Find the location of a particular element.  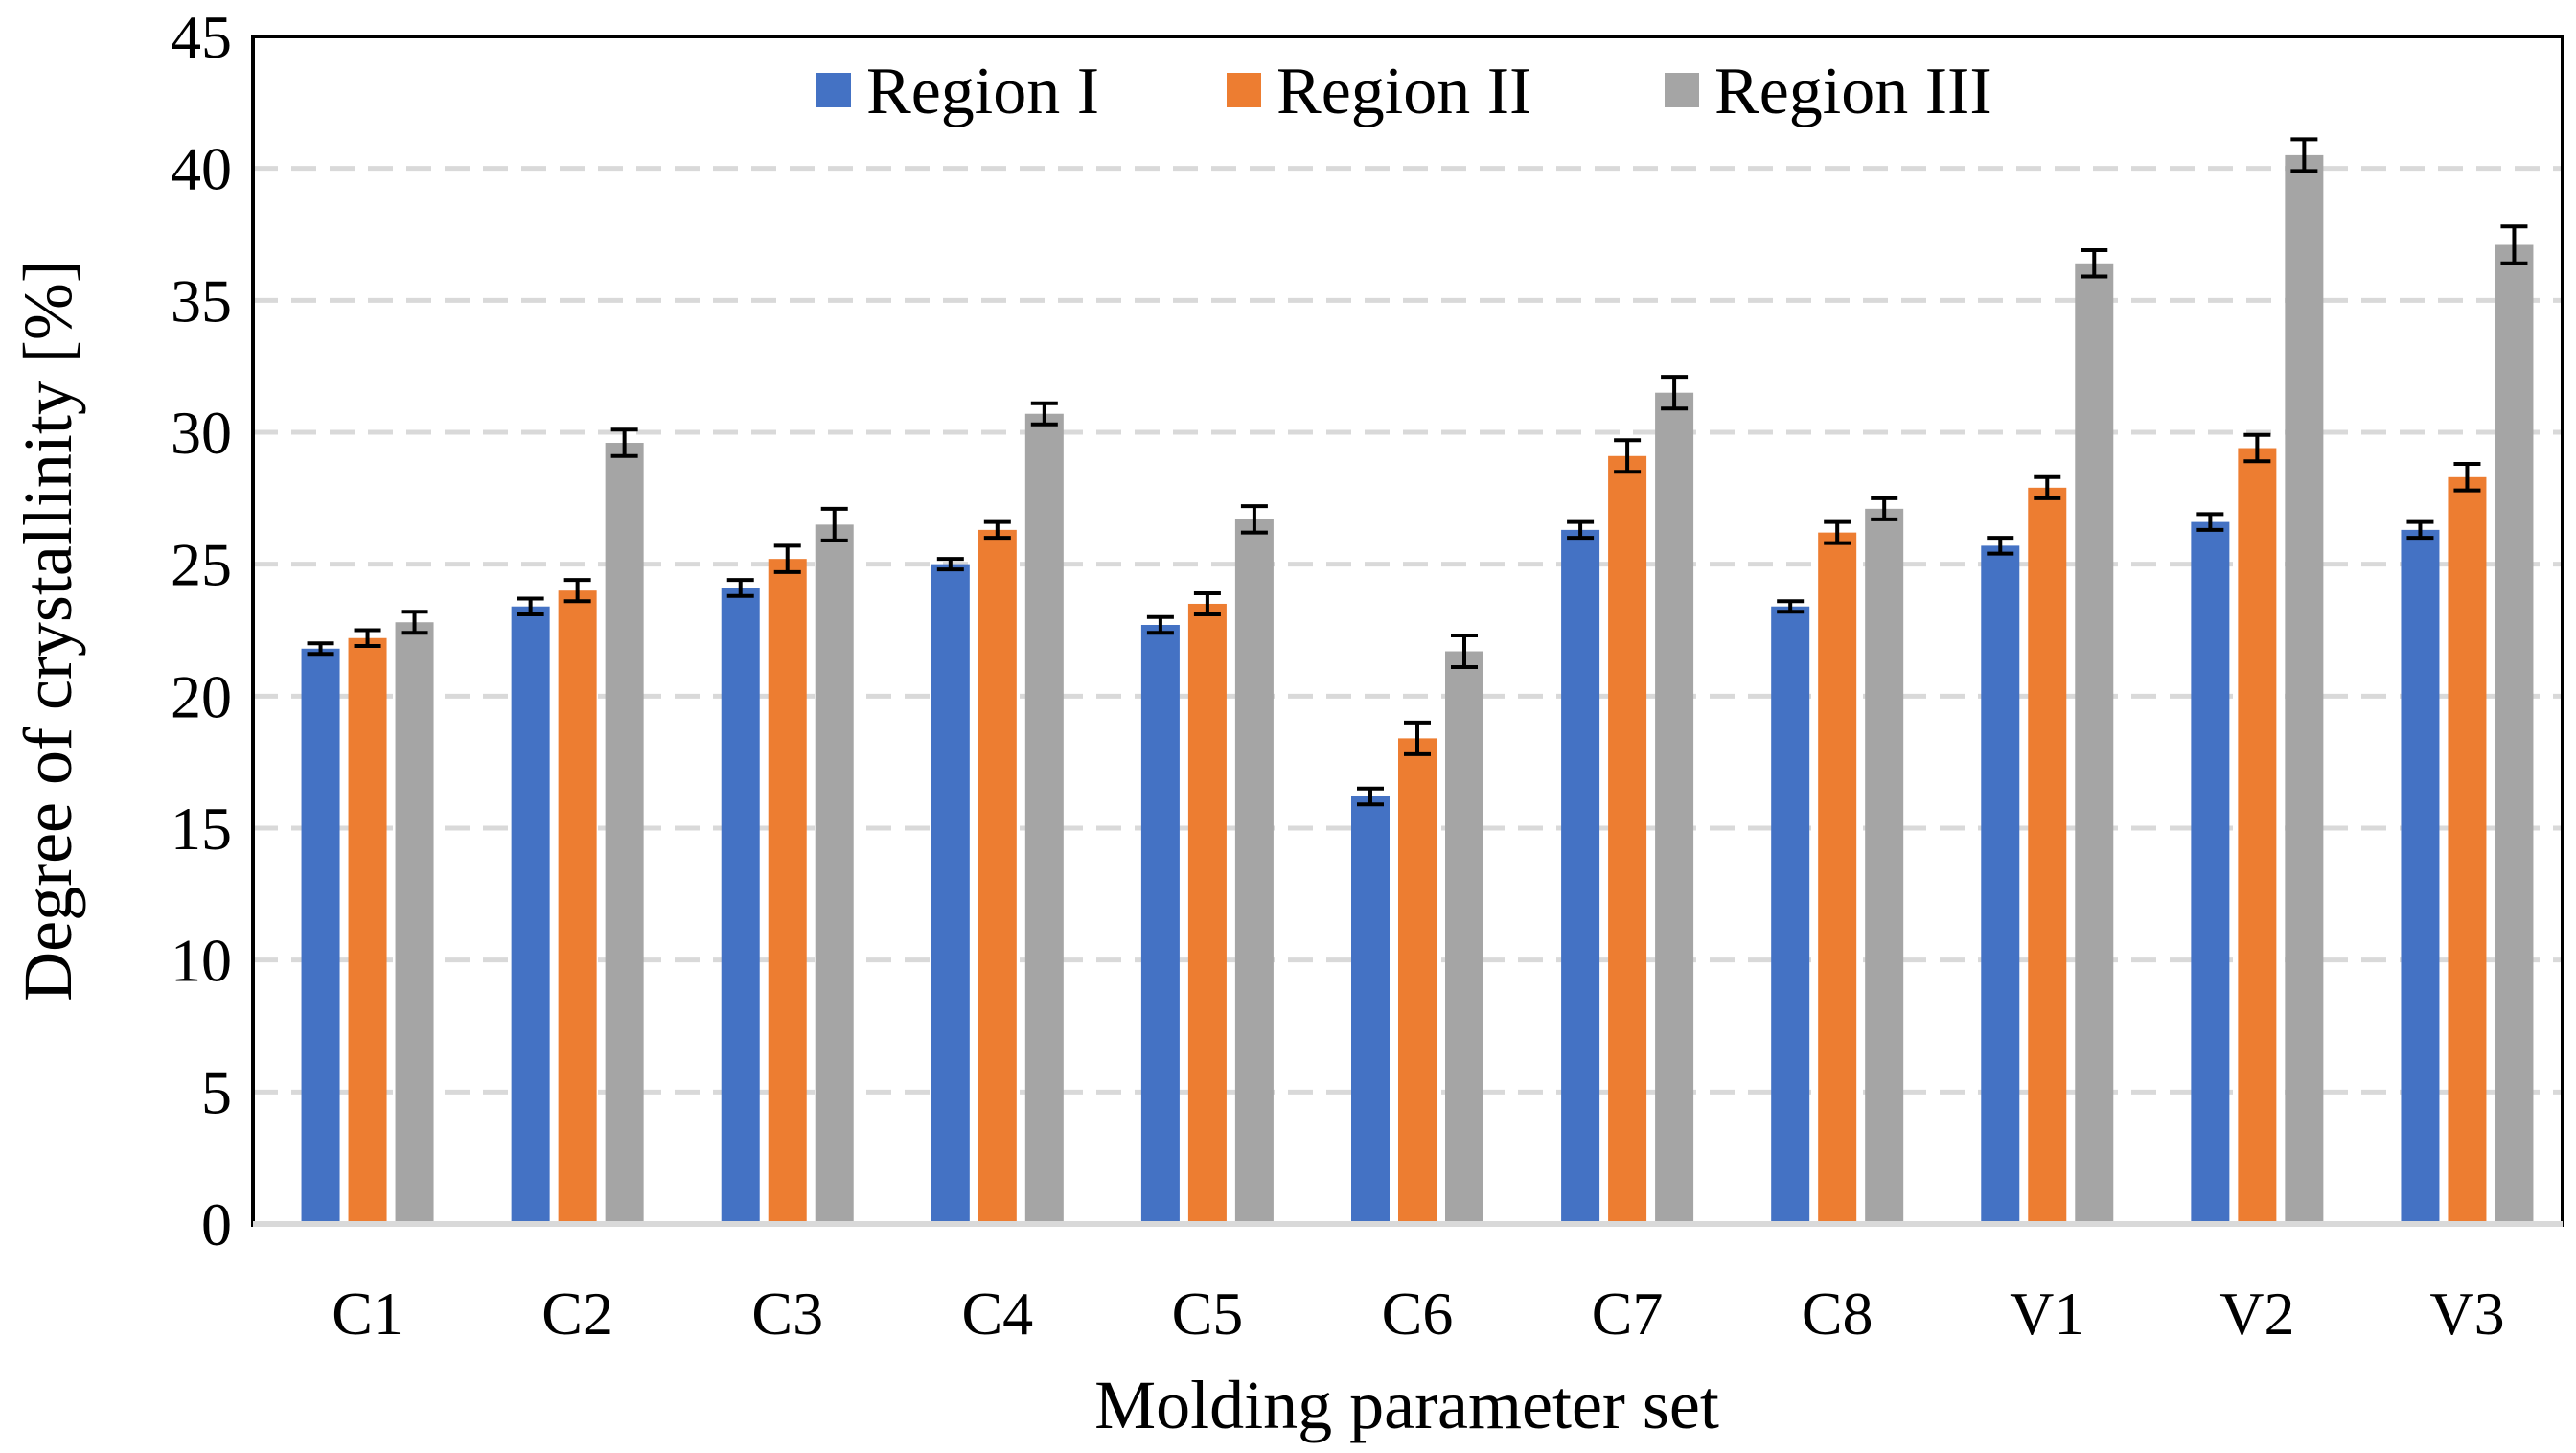

bar-region-iii-c4 is located at coordinates (1044, 819).